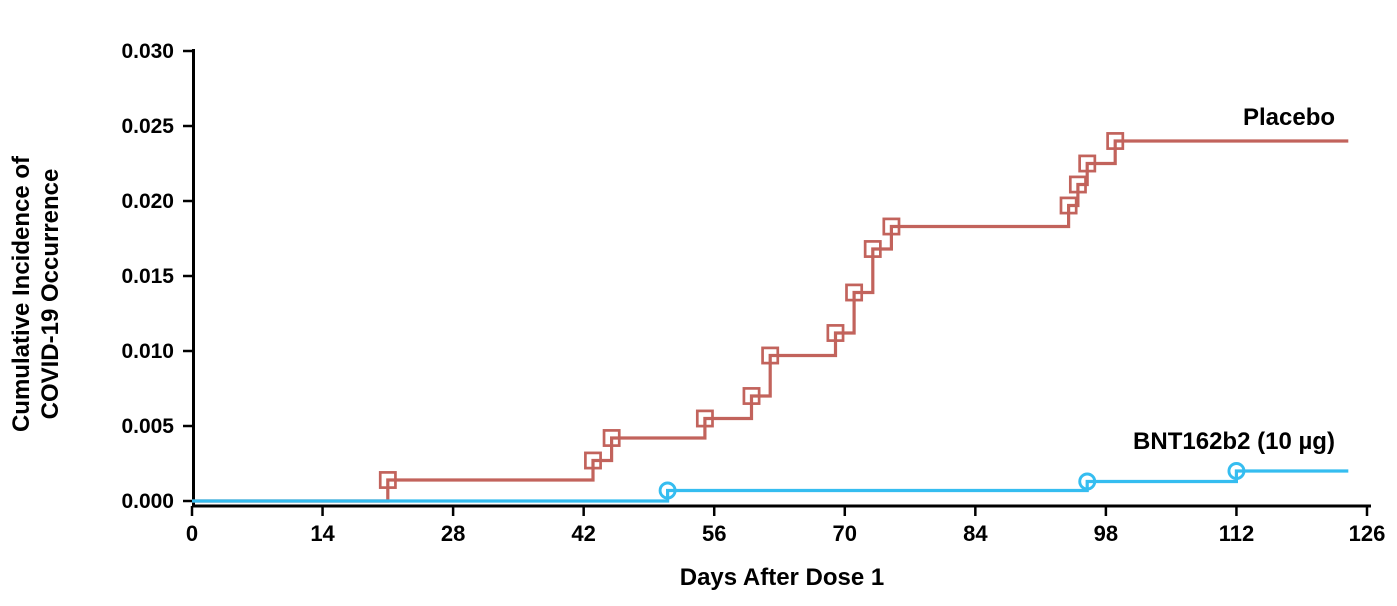 The width and height of the screenshot is (1397, 606). Describe the element at coordinates (845, 533) in the screenshot. I see `x-tick-label: 70` at that location.